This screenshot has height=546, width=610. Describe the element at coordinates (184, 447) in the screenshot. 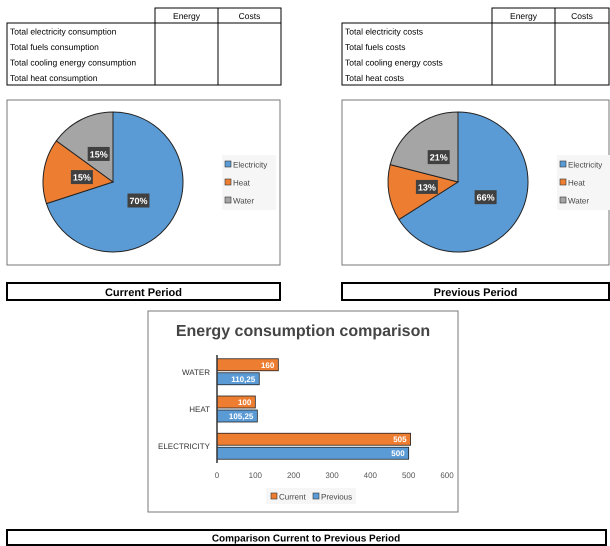

I see `y-tick-label: ELECTRICITY` at that location.